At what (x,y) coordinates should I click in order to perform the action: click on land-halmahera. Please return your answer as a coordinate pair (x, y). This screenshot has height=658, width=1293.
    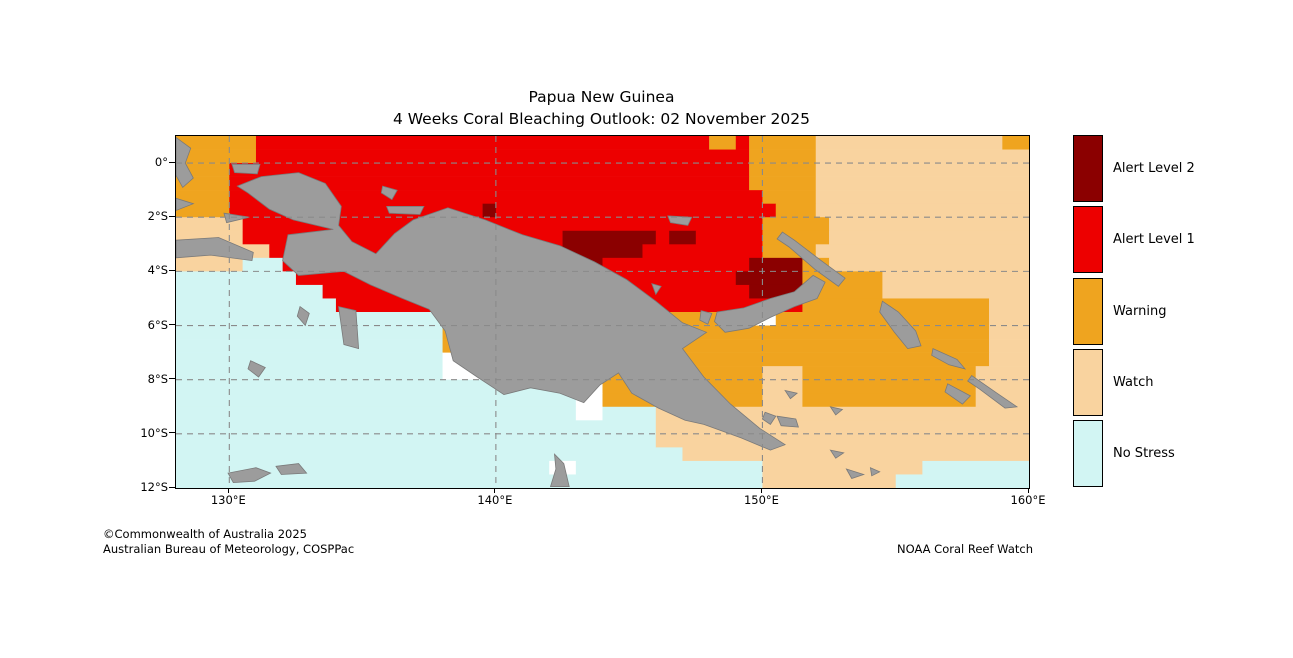
    Looking at the image, I should click on (185, 162).